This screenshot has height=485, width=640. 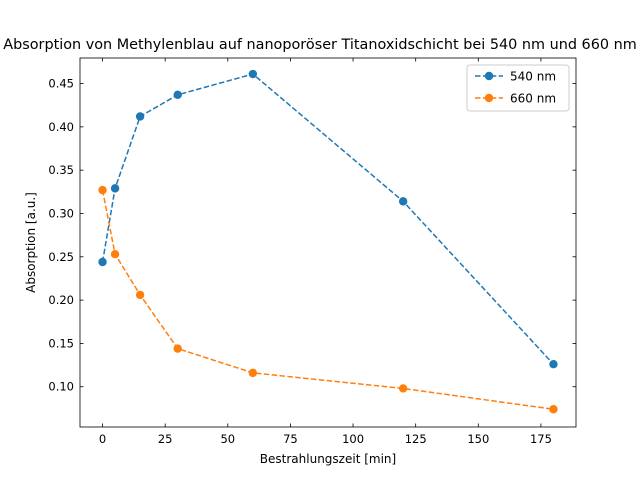 I want to click on x-axis-label: Bestrahlungszeit [min], so click(x=328, y=459).